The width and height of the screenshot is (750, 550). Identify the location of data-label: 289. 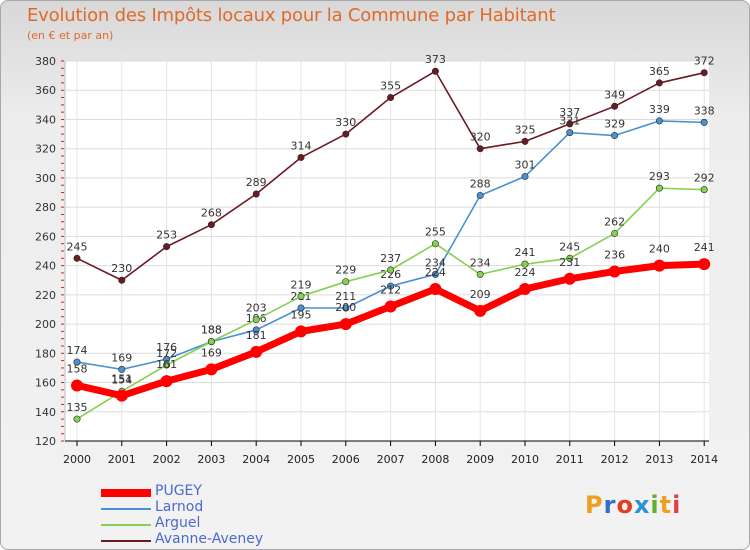
(256, 182).